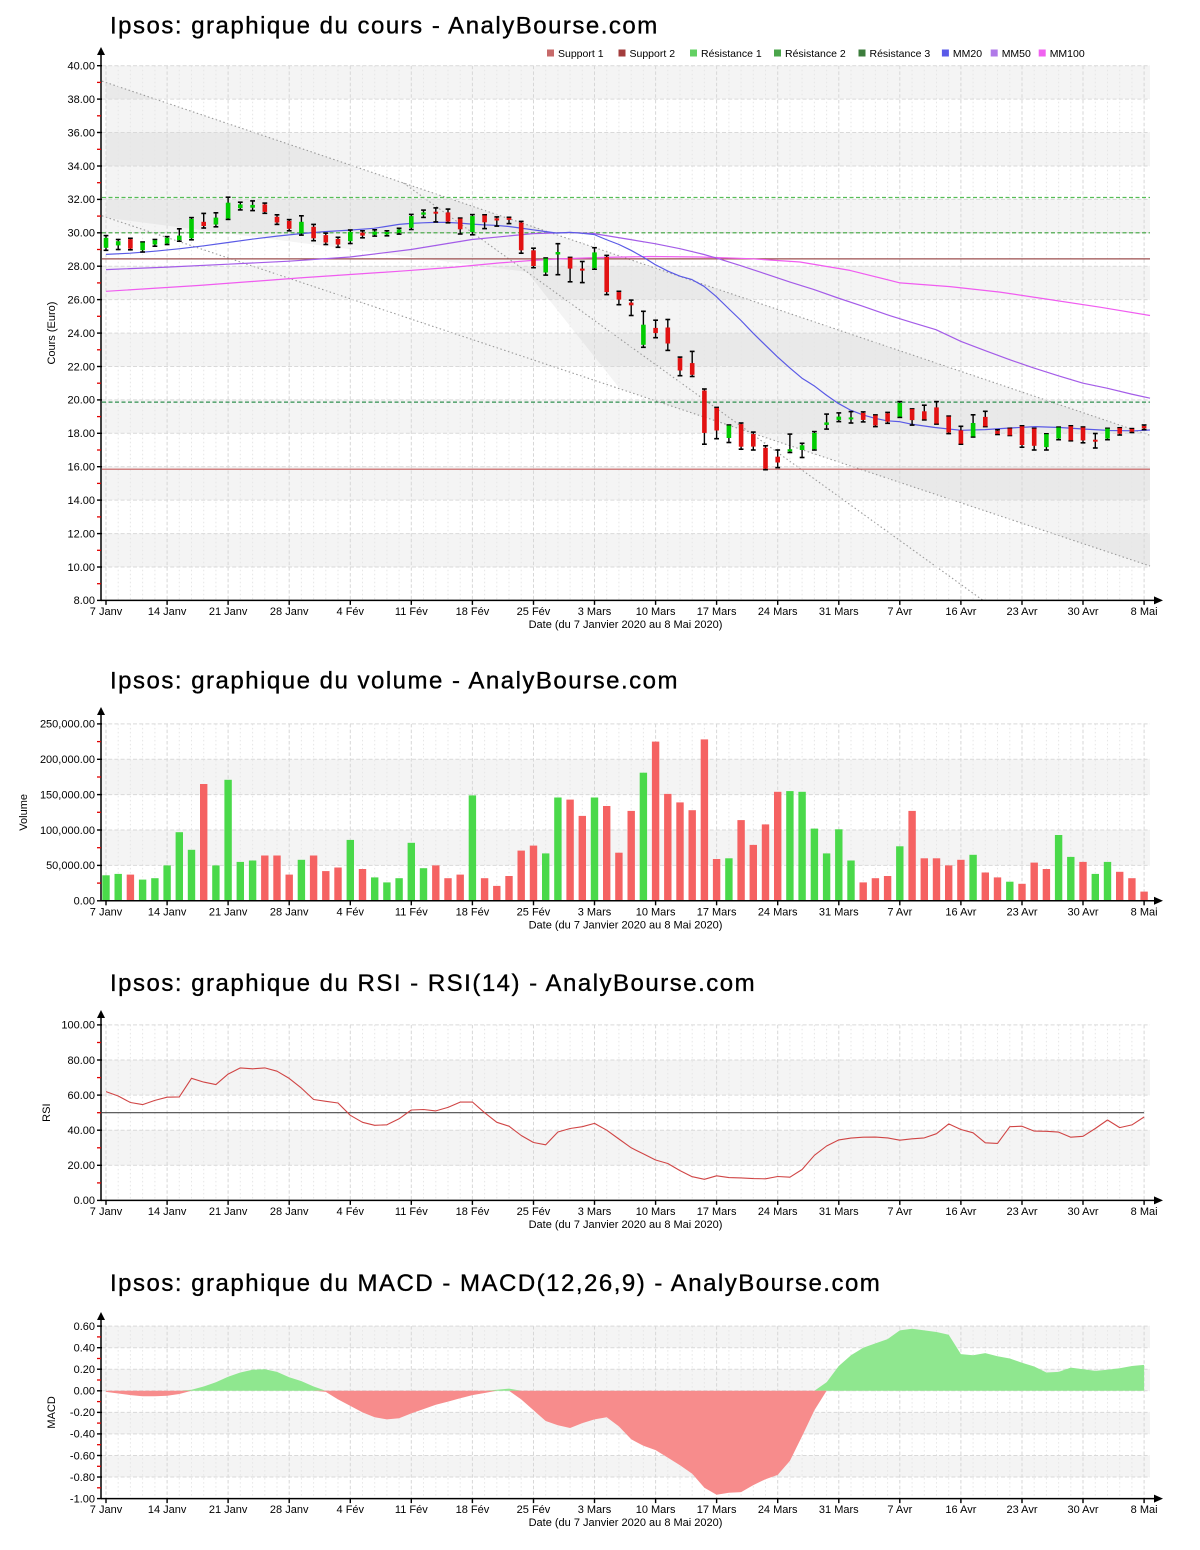 Image resolution: width=1200 pixels, height=1550 pixels. What do you see at coordinates (81, 167) in the screenshot?
I see `svg-text: 34.00` at bounding box center [81, 167].